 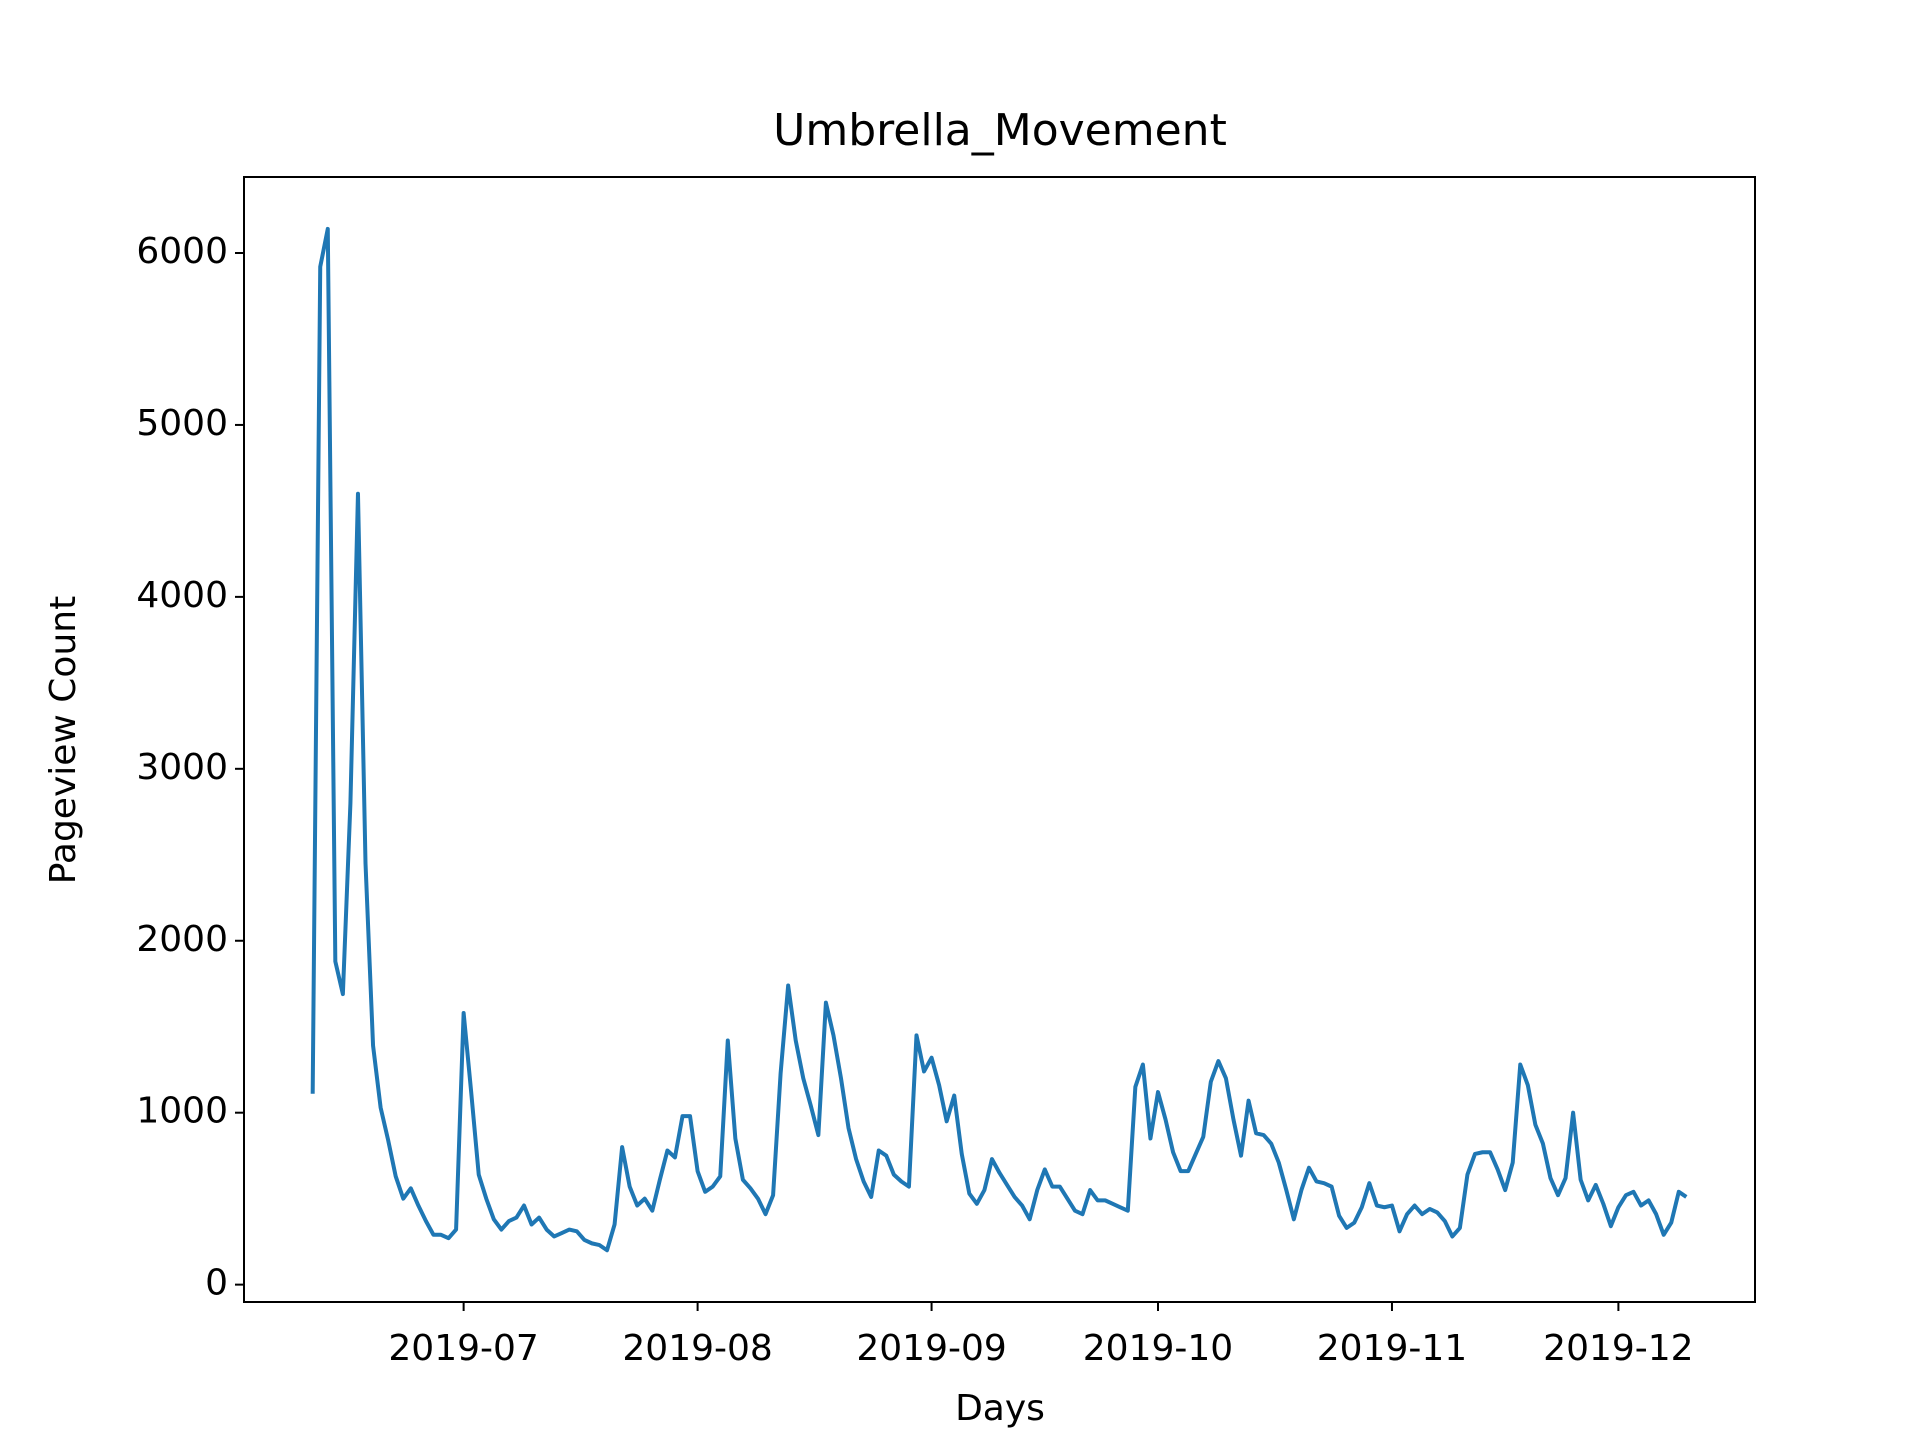 What do you see at coordinates (182, 251) in the screenshot?
I see `y-tick-label: 6000` at bounding box center [182, 251].